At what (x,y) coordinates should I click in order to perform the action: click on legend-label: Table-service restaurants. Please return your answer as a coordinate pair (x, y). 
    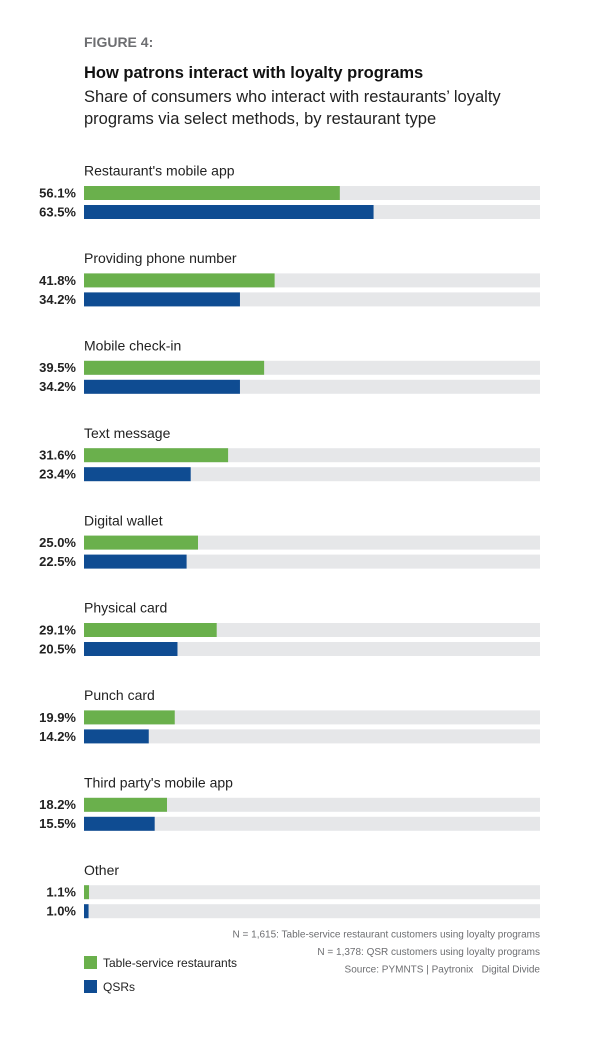
    Looking at the image, I should click on (170, 963).